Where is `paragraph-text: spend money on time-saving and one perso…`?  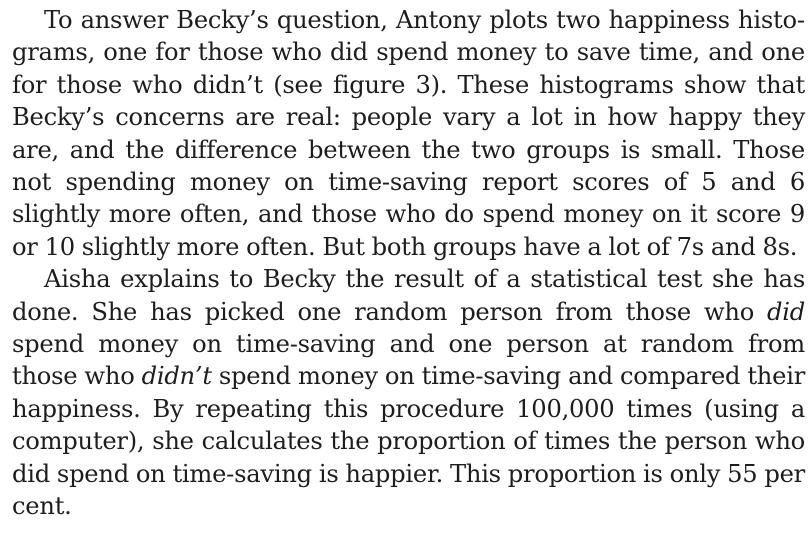 paragraph-text: spend money on time-saving and one perso… is located at coordinates (408, 360).